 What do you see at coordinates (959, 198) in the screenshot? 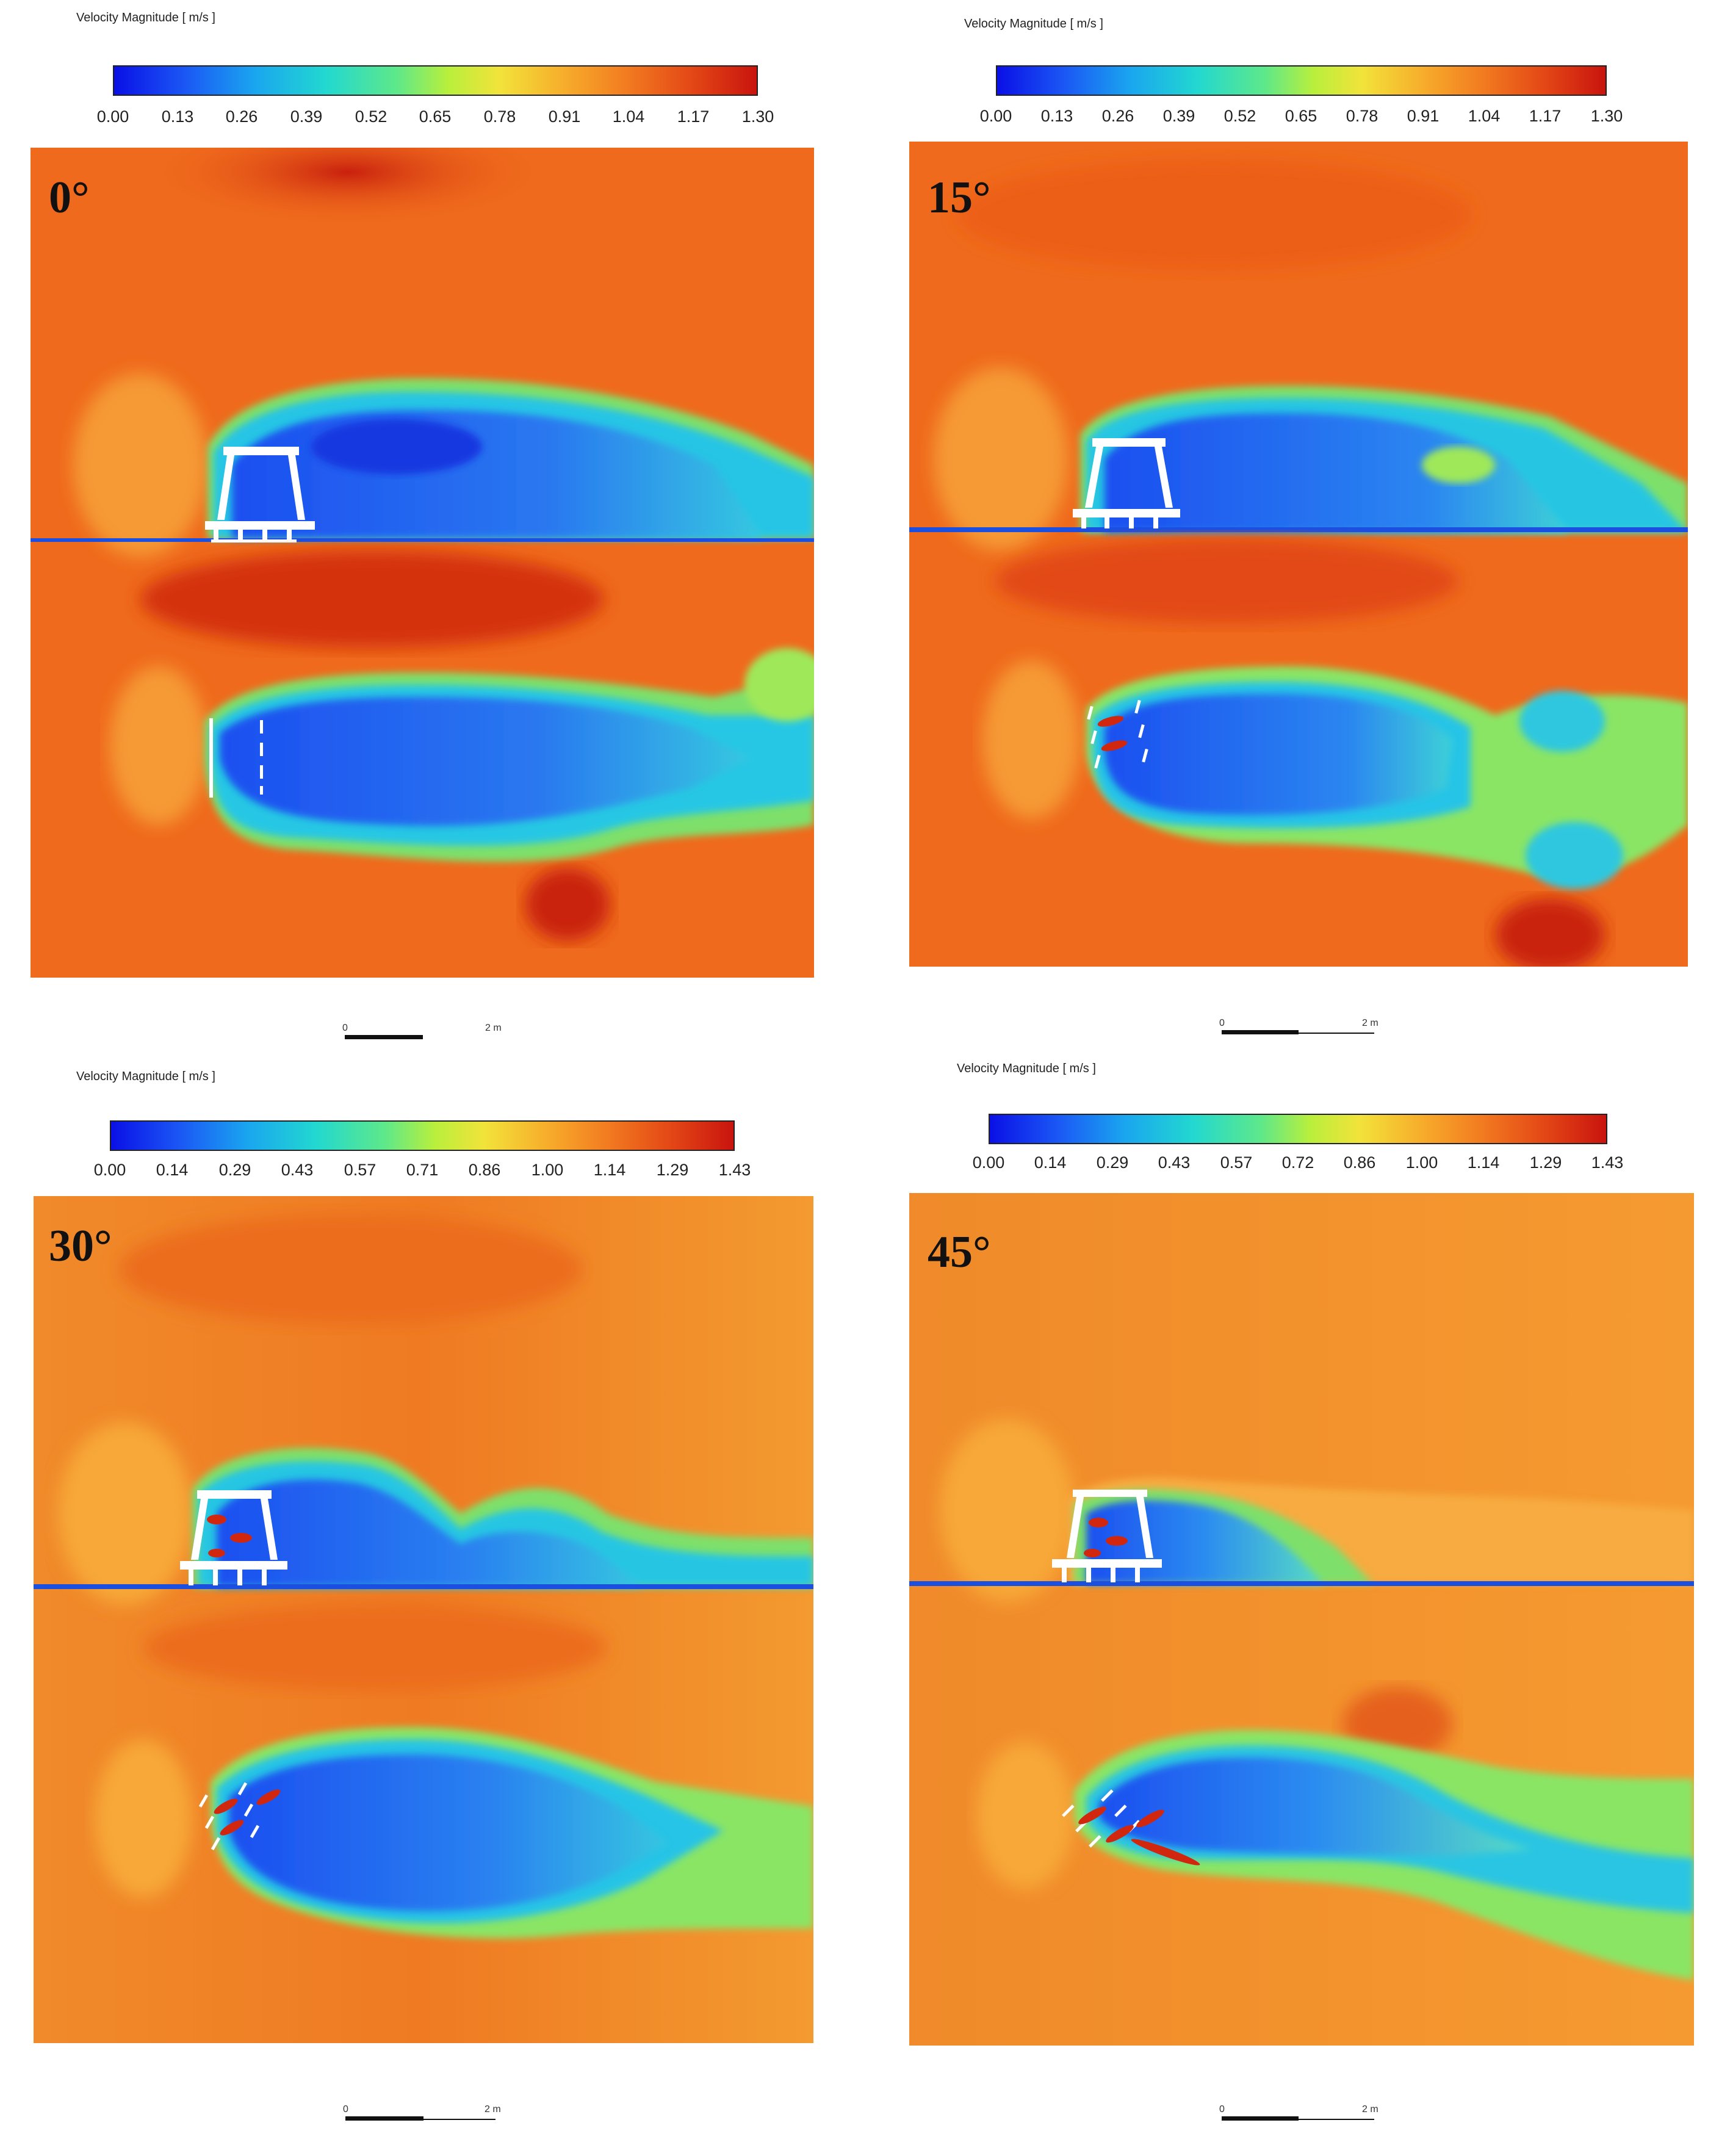
I see `angle-label: 15°` at bounding box center [959, 198].